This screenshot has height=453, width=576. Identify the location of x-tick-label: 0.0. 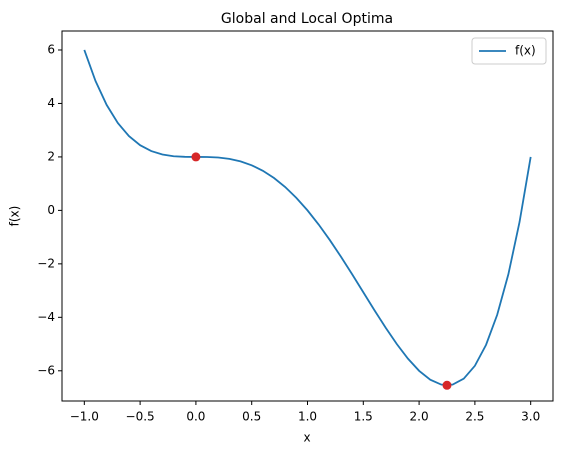
(195, 417).